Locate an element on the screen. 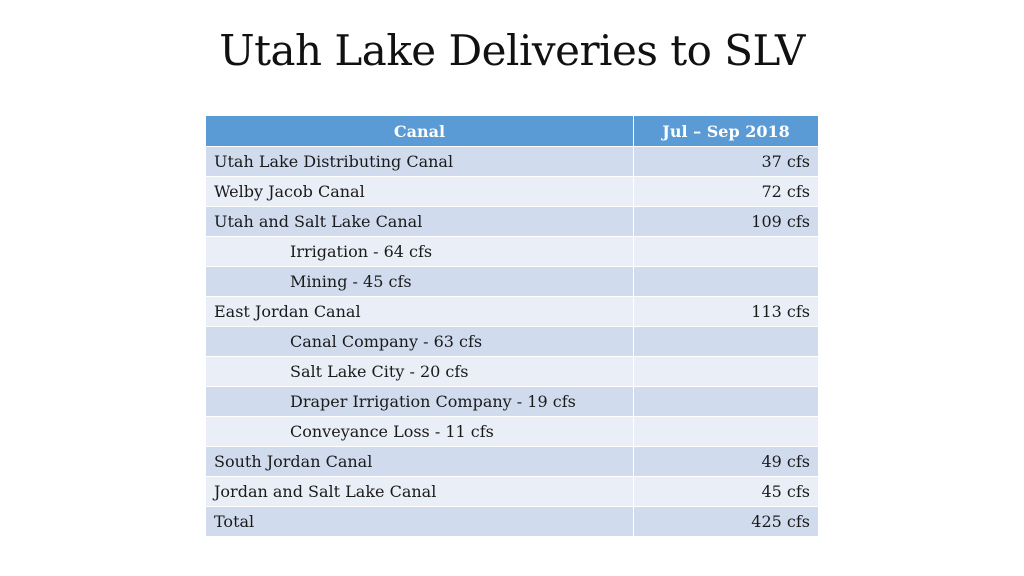  table-header-row: Canal Jul – Sep 2018 is located at coordinates (511, 131).